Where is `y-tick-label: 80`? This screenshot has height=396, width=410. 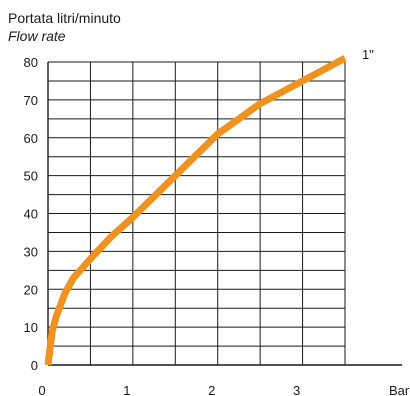 y-tick-label: 80 is located at coordinates (31, 62).